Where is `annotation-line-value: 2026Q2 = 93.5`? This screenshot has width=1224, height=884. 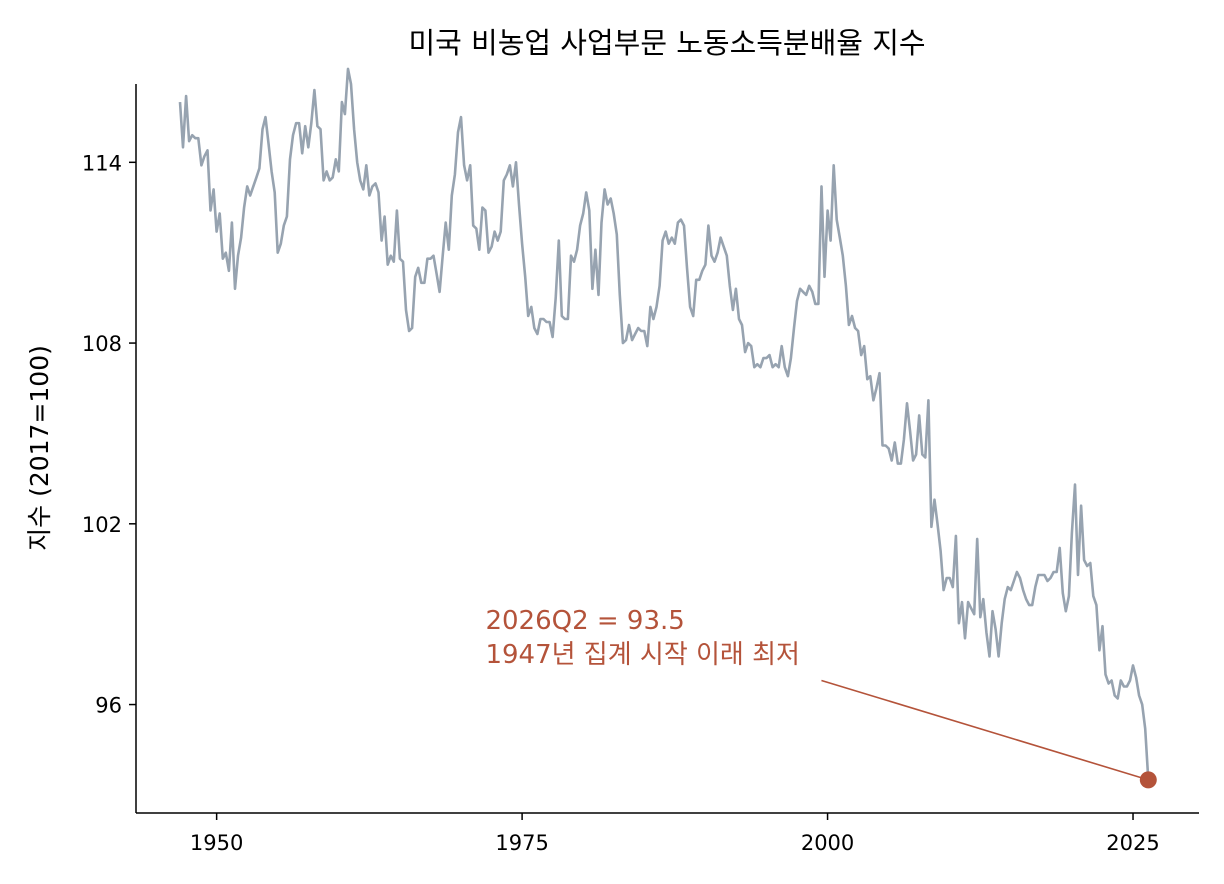
annotation-line-value: 2026Q2 = 93.5 is located at coordinates (584, 621).